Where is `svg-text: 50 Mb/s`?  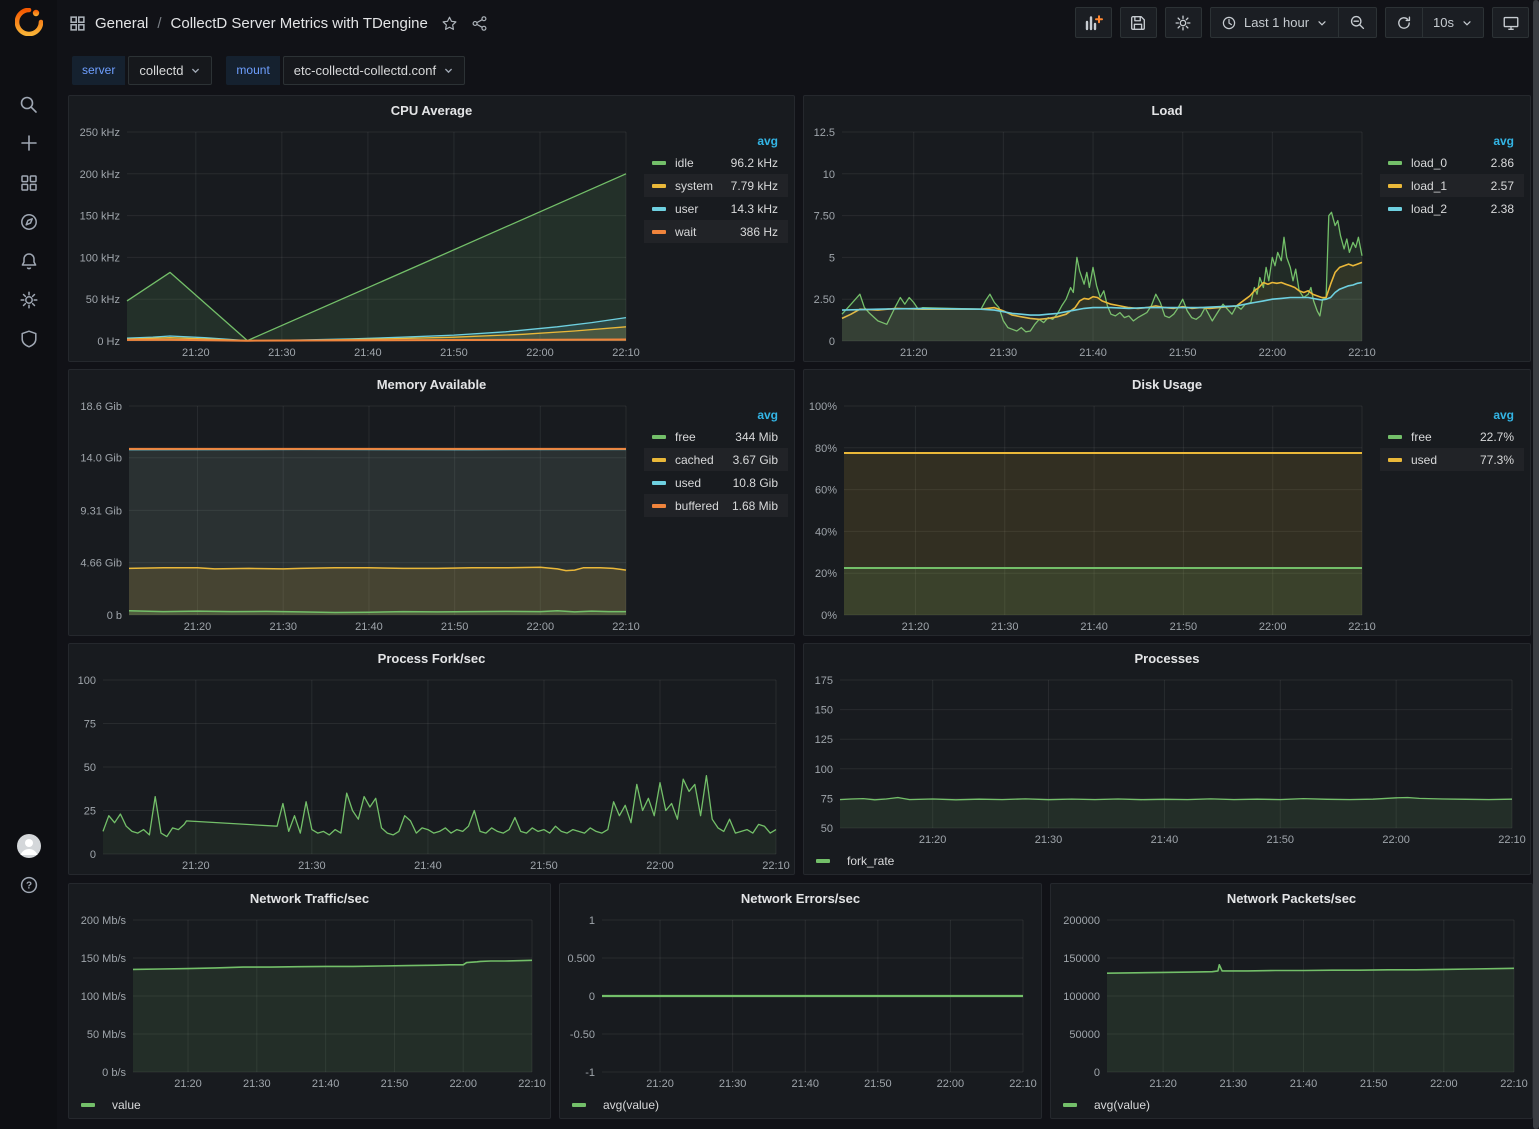
svg-text: 50 Mb/s is located at coordinates (107, 1035).